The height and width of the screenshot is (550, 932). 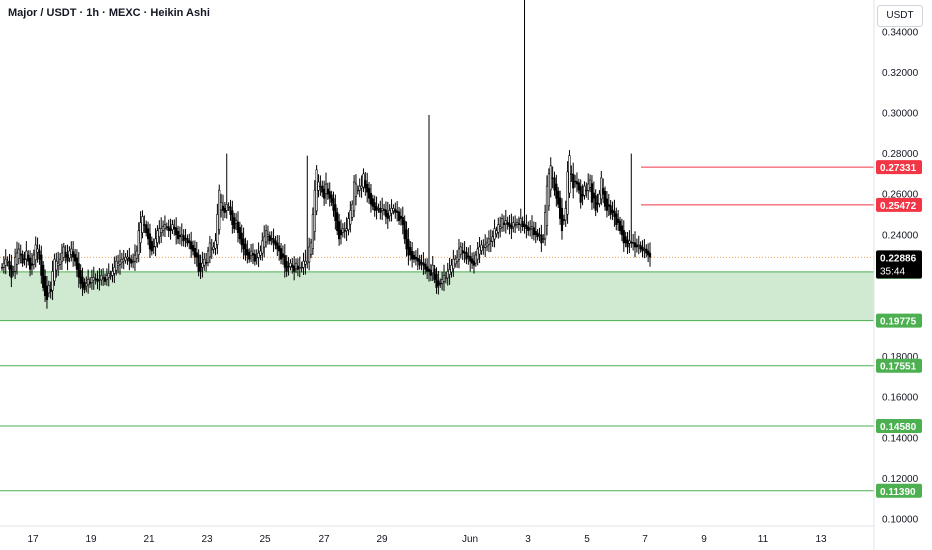 What do you see at coordinates (704, 539) in the screenshot?
I see `time-tick-label: 9` at bounding box center [704, 539].